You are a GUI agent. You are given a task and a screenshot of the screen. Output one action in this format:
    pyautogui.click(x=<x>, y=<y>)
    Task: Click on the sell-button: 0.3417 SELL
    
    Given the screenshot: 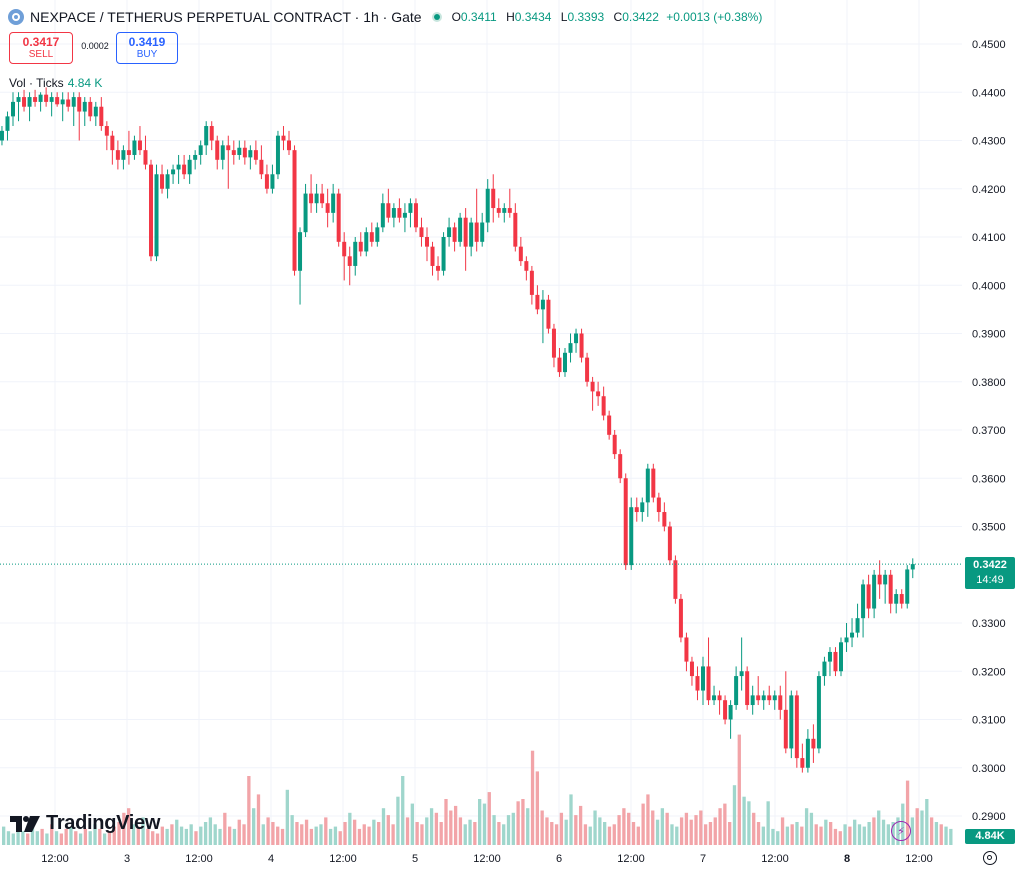 What is the action you would take?
    pyautogui.click(x=41, y=48)
    